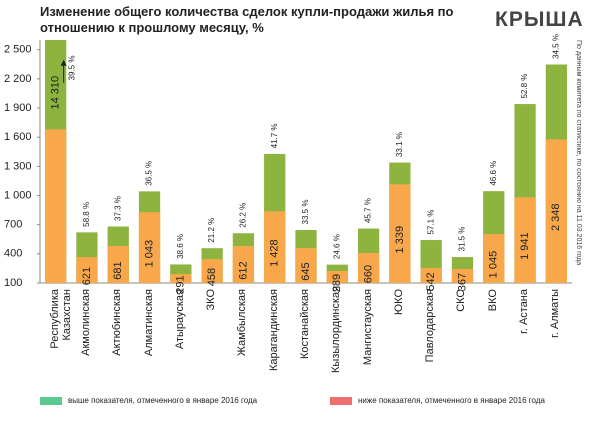  Describe the element at coordinates (118, 270) in the screenshot. I see `value-label: 681` at that location.